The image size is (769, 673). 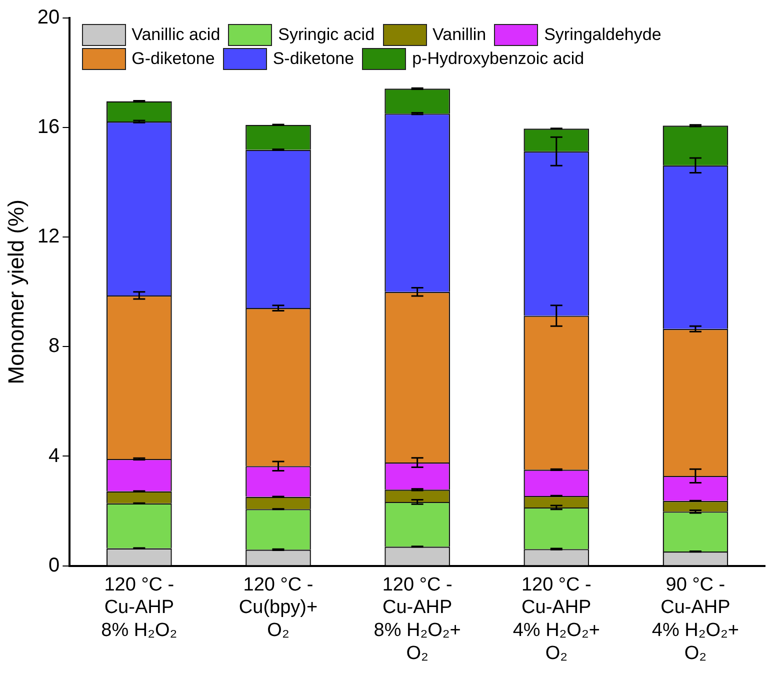 What do you see at coordinates (278, 608) in the screenshot?
I see `x-tick-label: 120 °C - Cu(bpy)+ O₂` at bounding box center [278, 608].